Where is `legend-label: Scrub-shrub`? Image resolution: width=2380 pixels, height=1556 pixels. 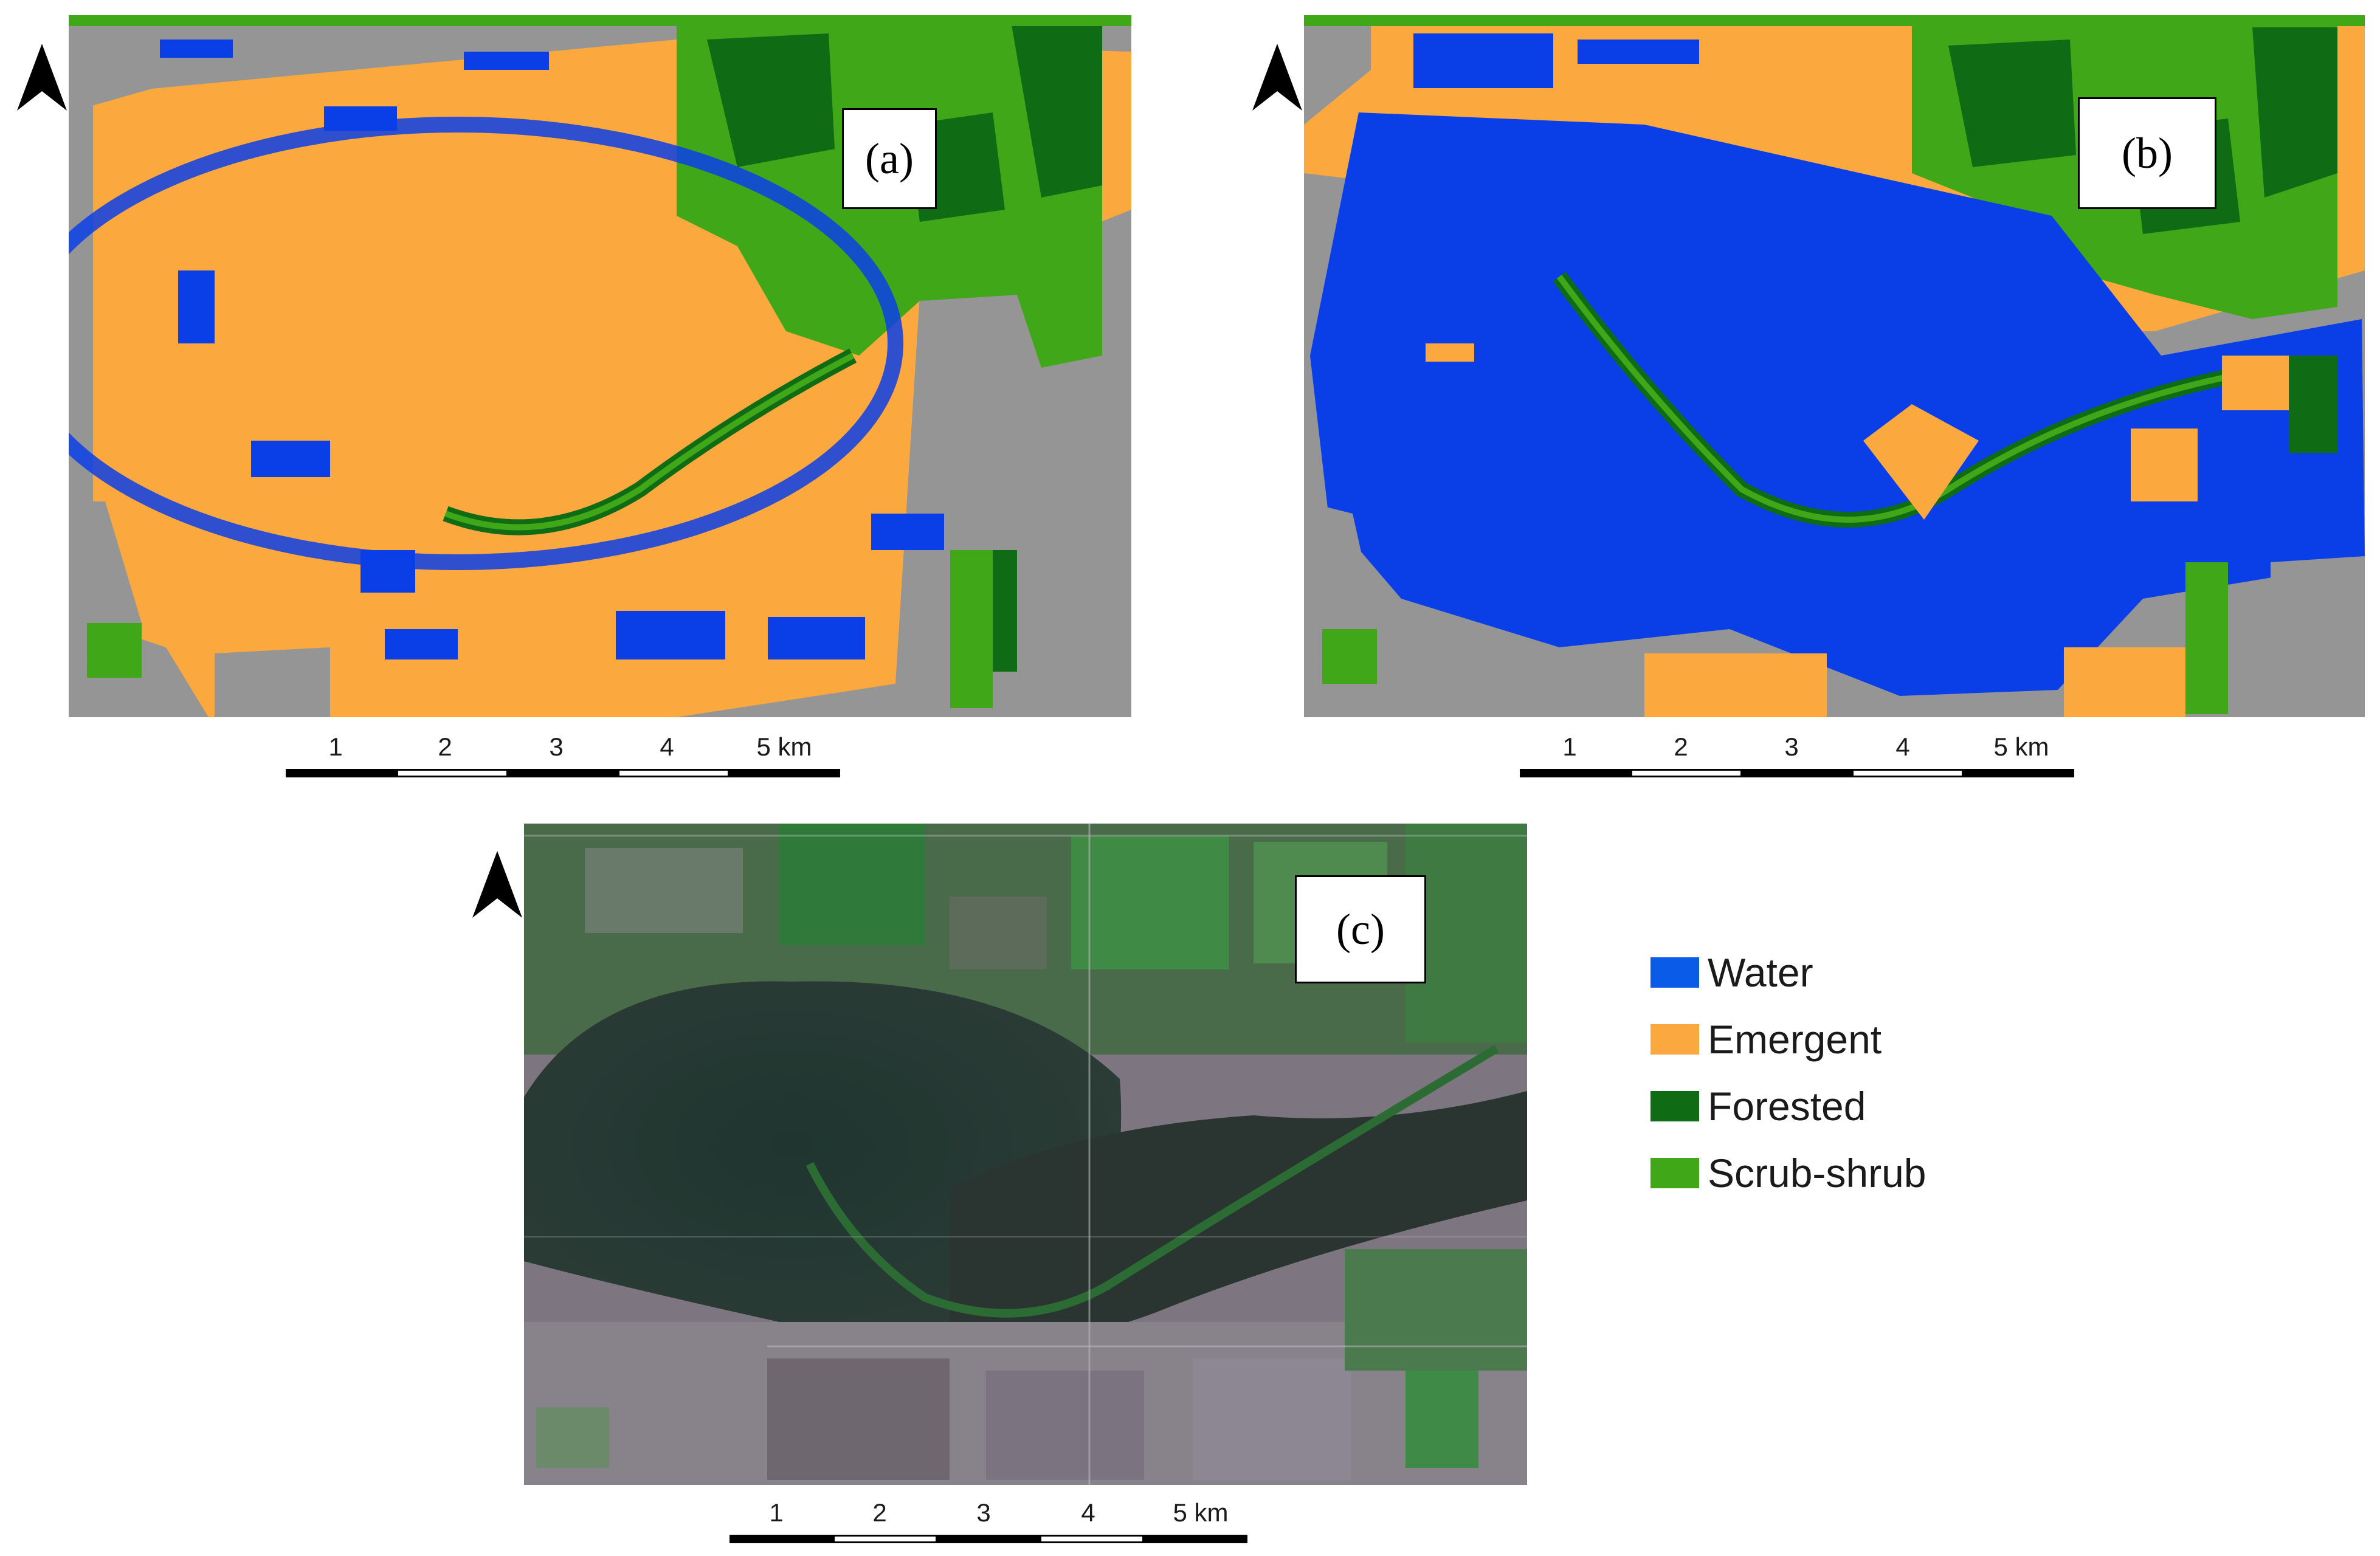 legend-label: Scrub-shrub is located at coordinates (1817, 1173).